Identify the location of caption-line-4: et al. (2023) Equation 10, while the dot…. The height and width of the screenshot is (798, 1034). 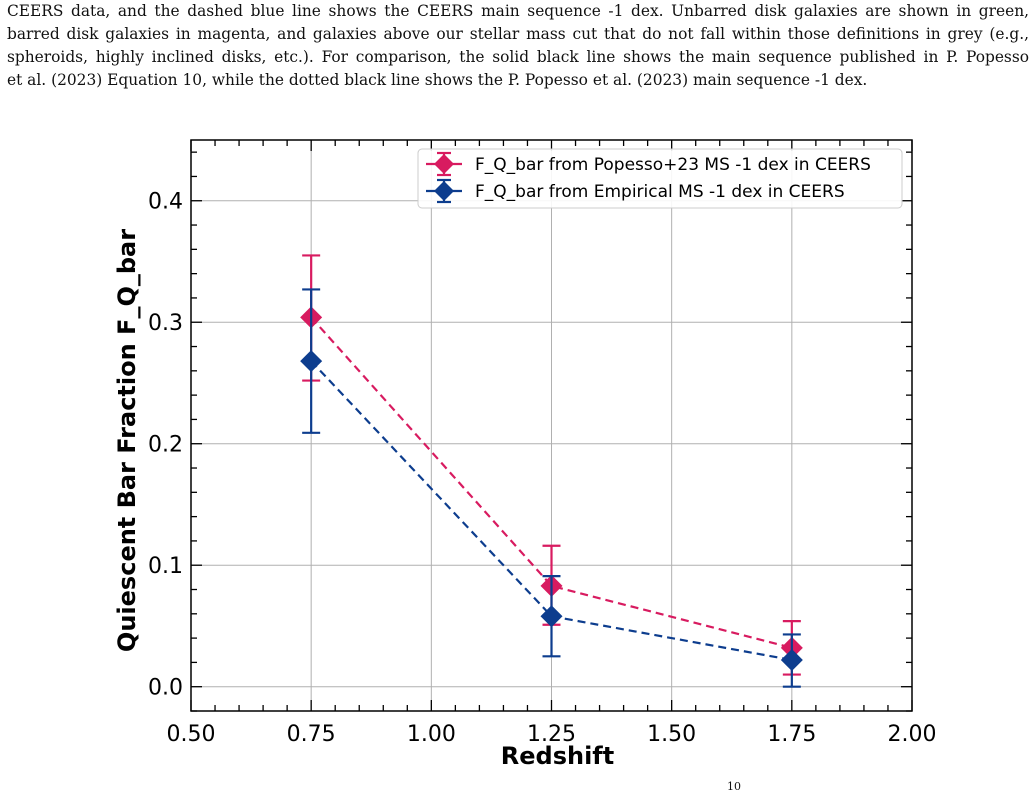
(437, 80).